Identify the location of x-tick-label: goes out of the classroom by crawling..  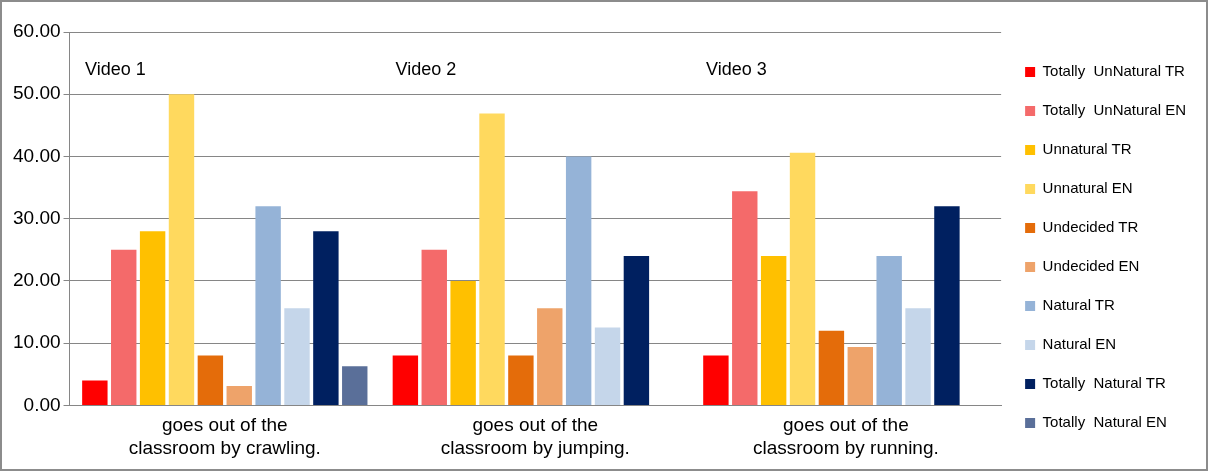
(224, 436).